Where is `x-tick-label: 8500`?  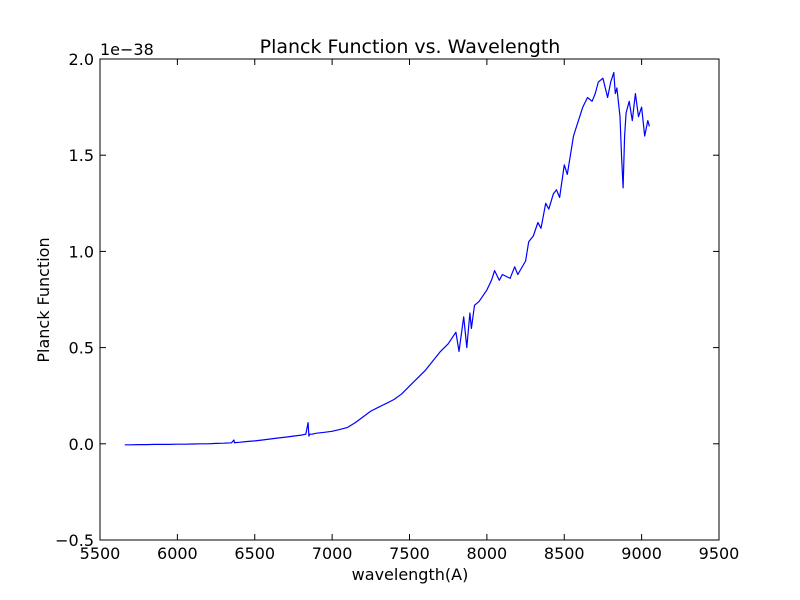
x-tick-label: 8500 is located at coordinates (564, 553).